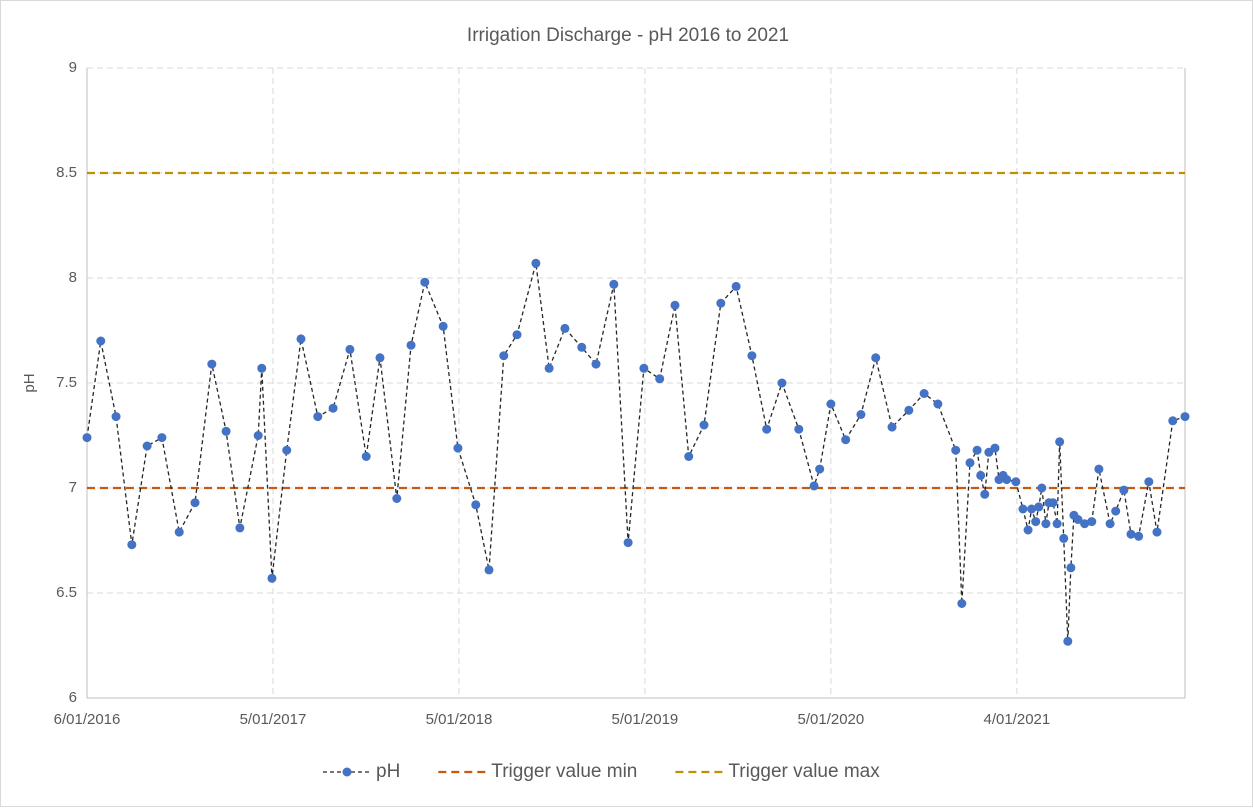  Describe the element at coordinates (73, 67) in the screenshot. I see `y-tick-label: 9` at that location.